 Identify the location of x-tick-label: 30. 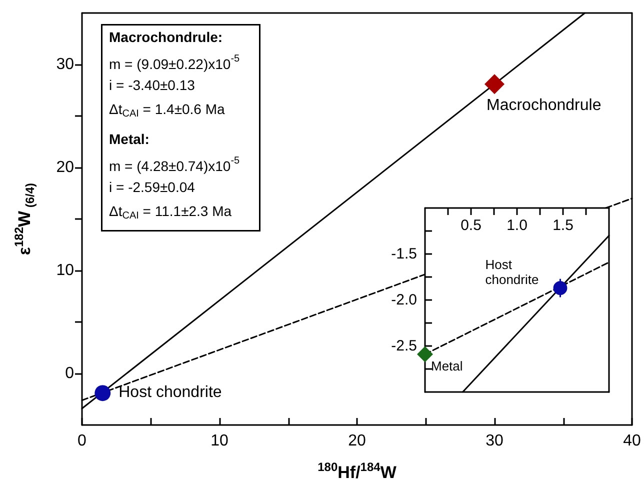
(495, 441).